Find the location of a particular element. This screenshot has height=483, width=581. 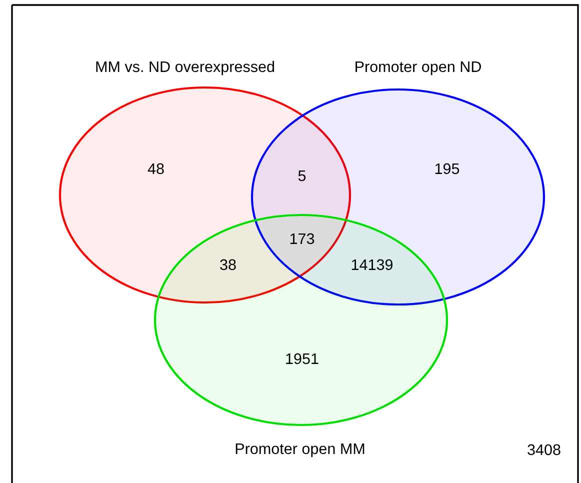

data-label: 195 is located at coordinates (447, 168).